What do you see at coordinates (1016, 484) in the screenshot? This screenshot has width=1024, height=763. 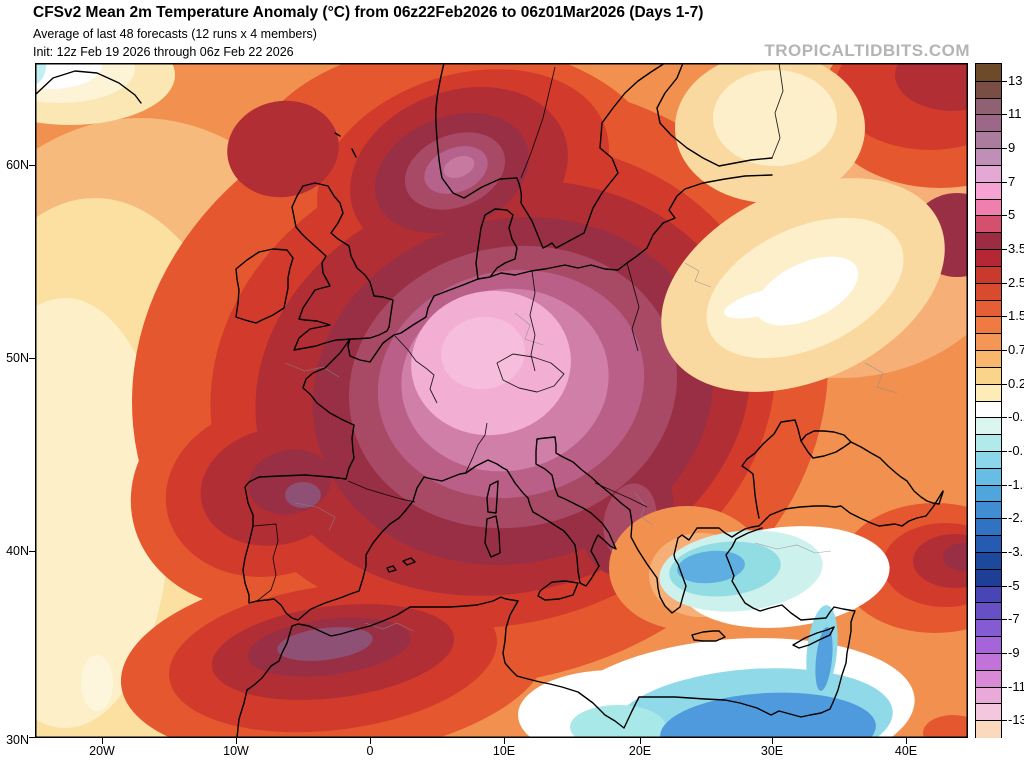 I see `colorbar-label--1.5: -1.5` at bounding box center [1016, 484].